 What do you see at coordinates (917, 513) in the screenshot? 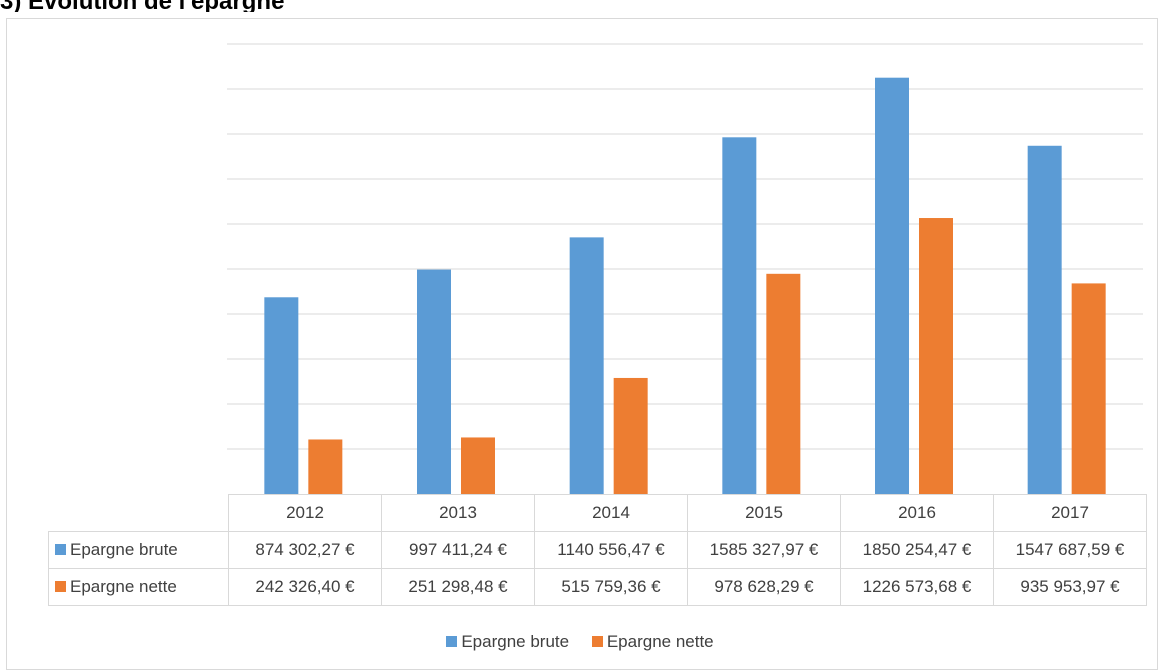
I see `year-cell: 2016` at bounding box center [917, 513].